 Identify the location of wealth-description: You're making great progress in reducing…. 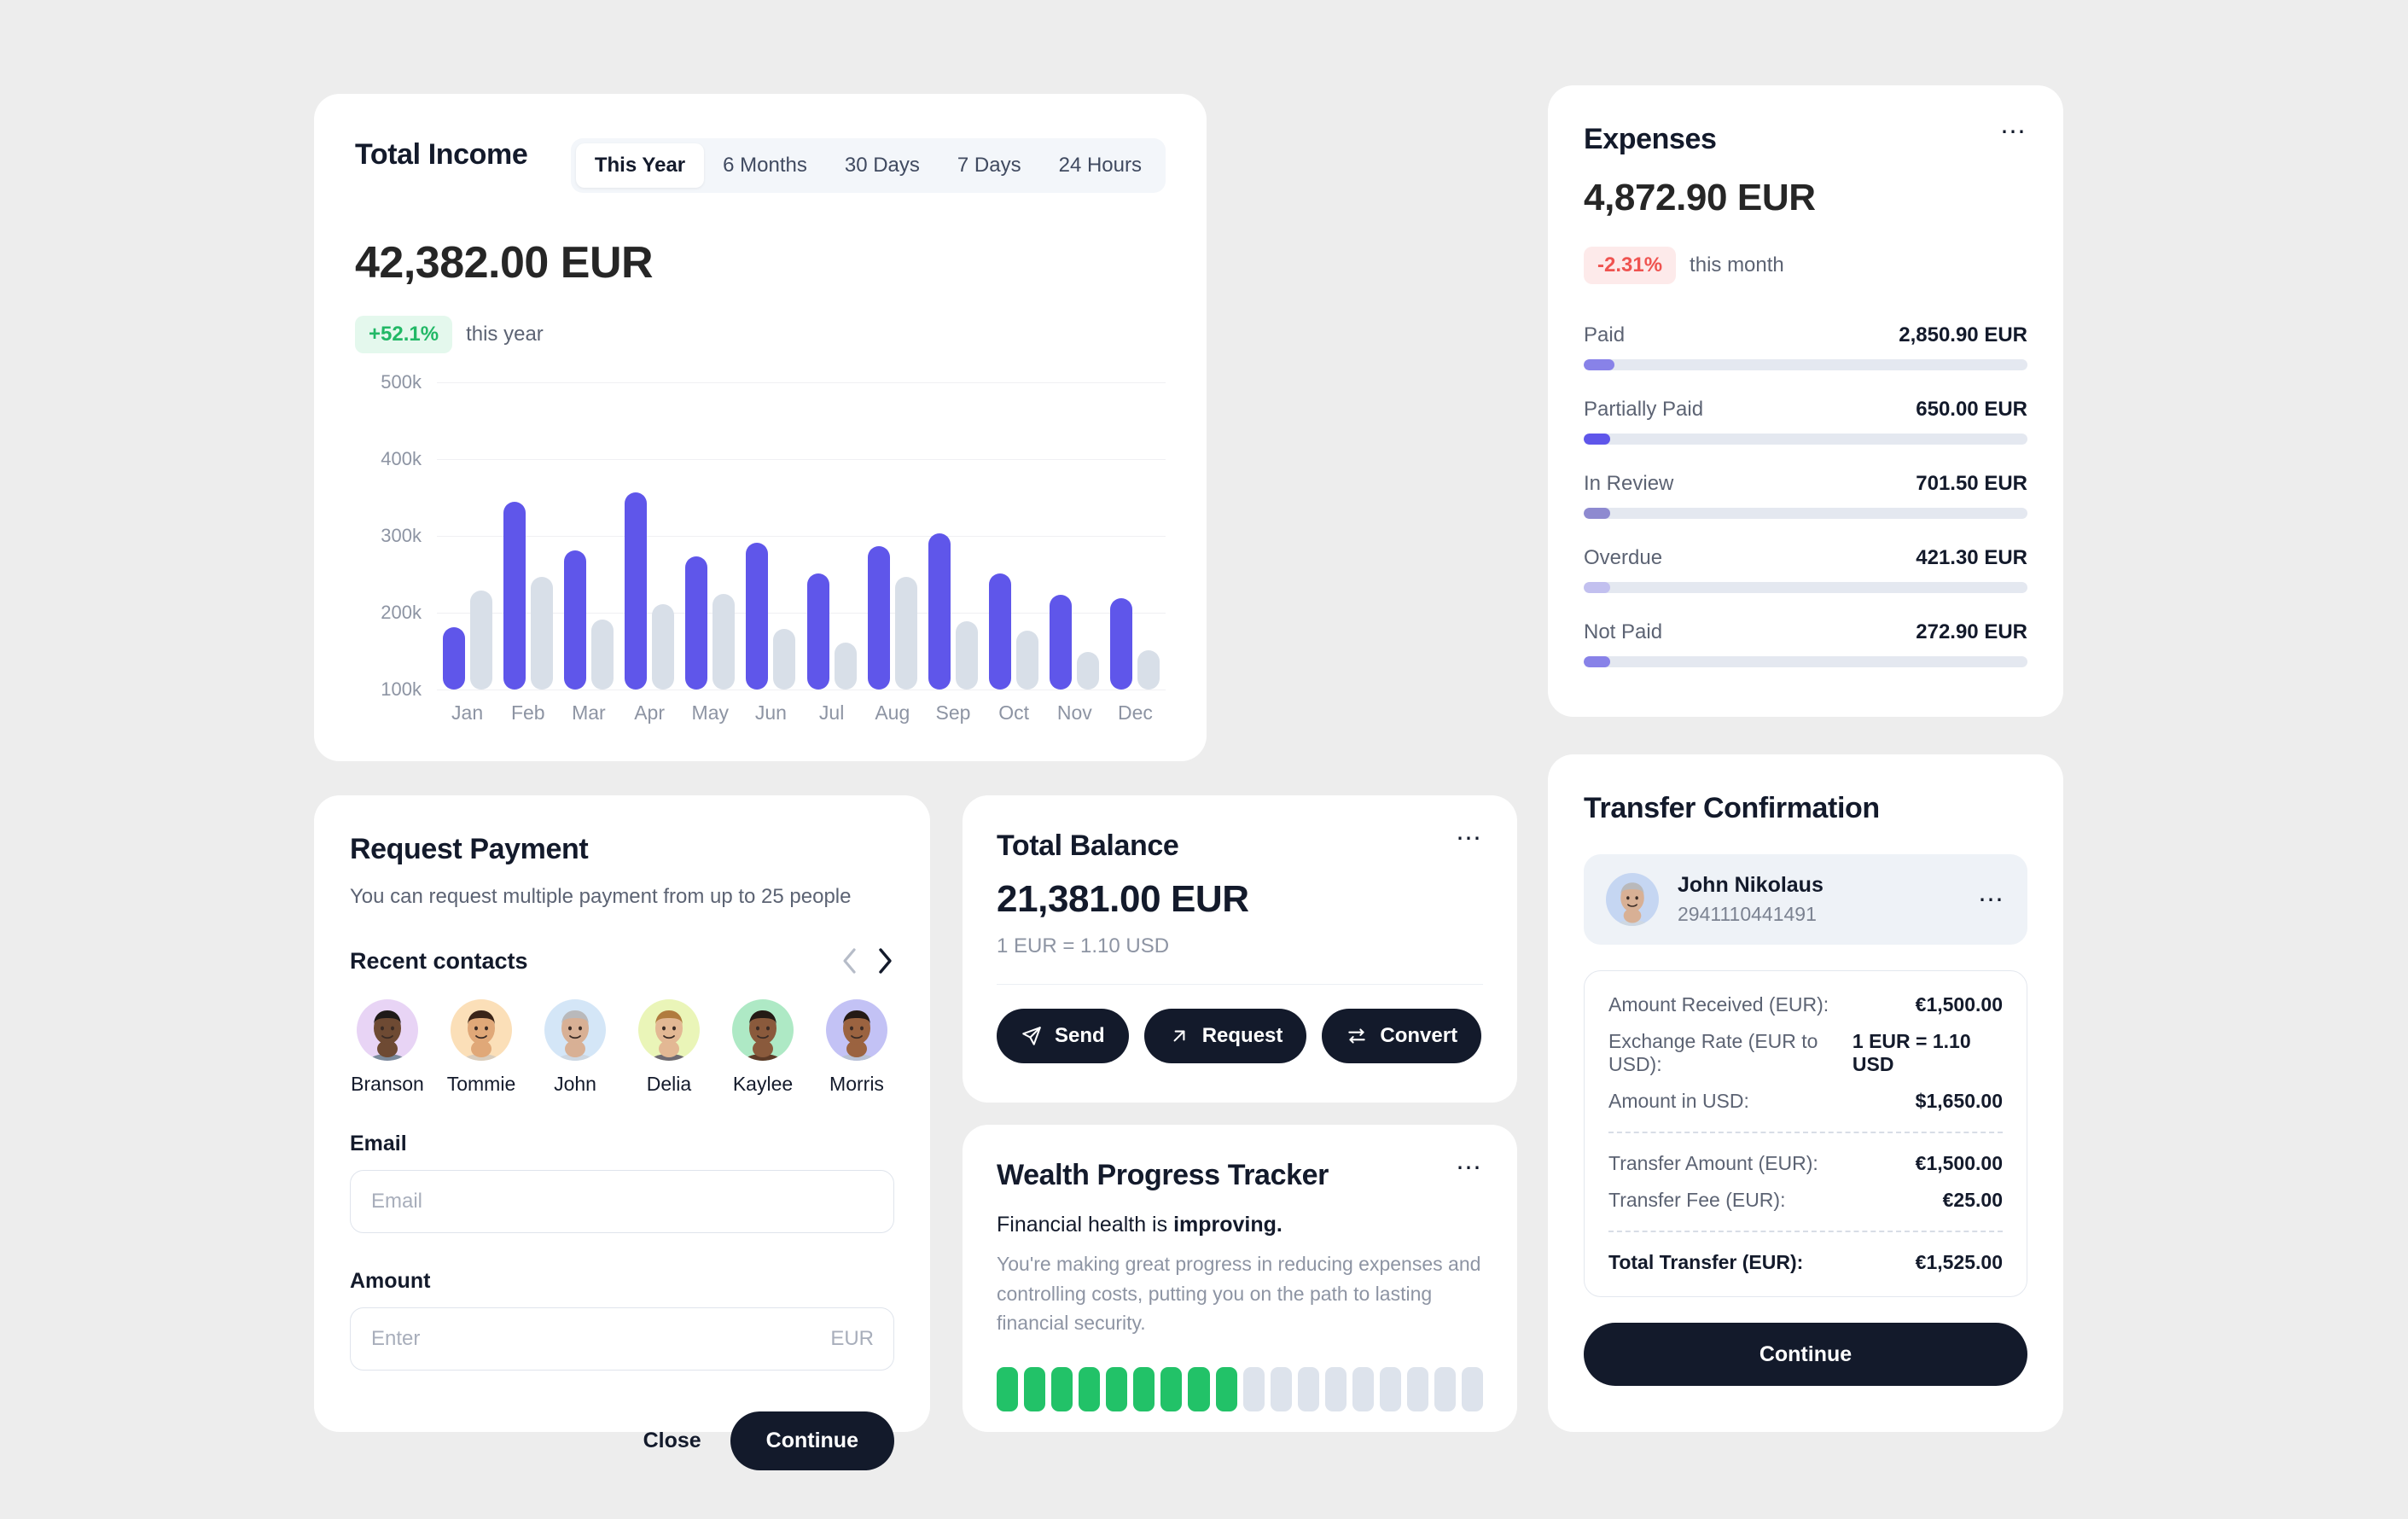
(1239, 1293).